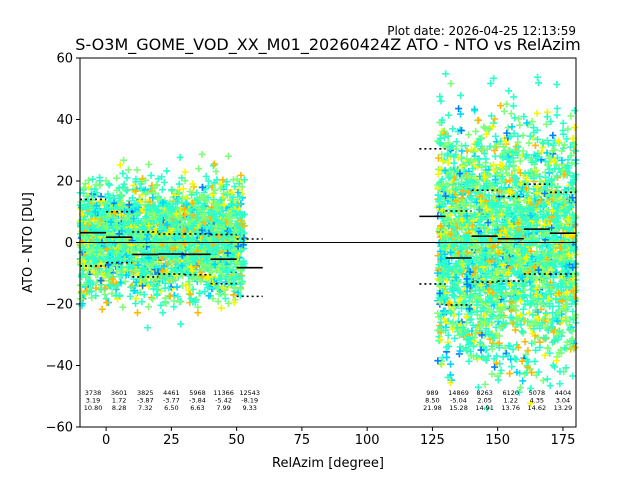  I want to click on plot-date: Plot date: 2026-04-25 12:13:59, so click(481, 31).